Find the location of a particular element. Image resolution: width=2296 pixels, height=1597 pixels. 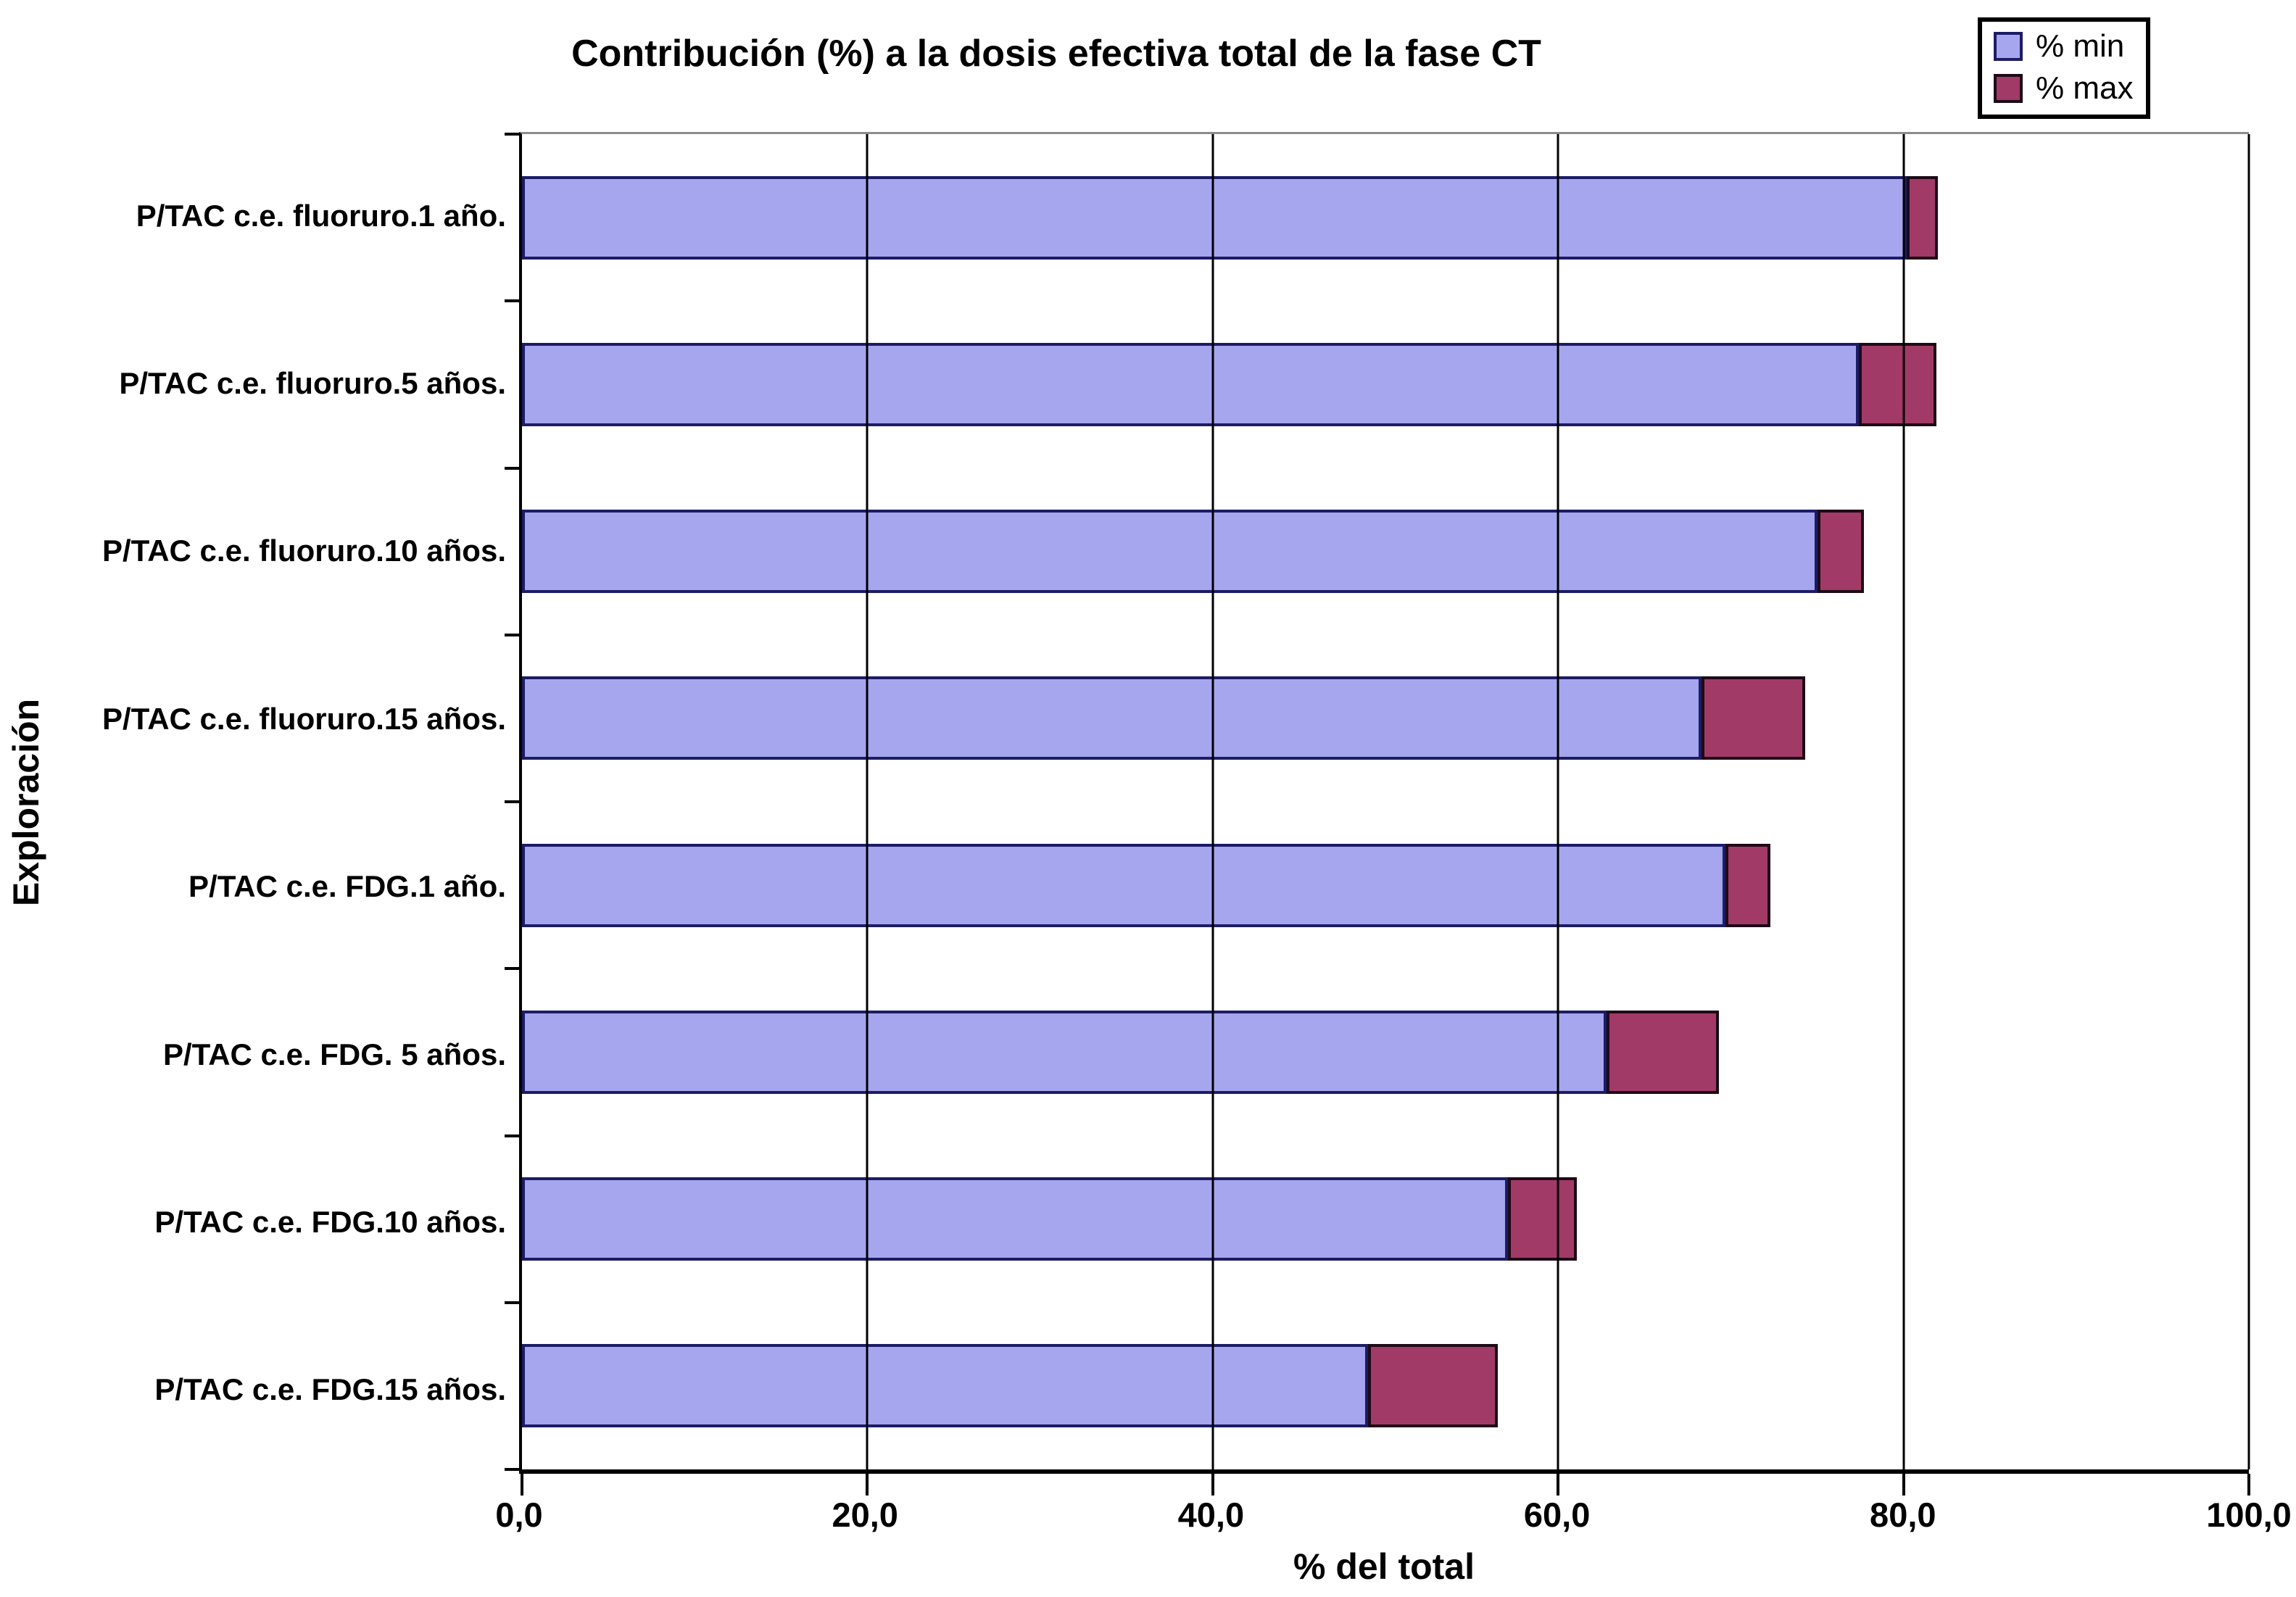

x-tick-label: 0,0 is located at coordinates (519, 1515).